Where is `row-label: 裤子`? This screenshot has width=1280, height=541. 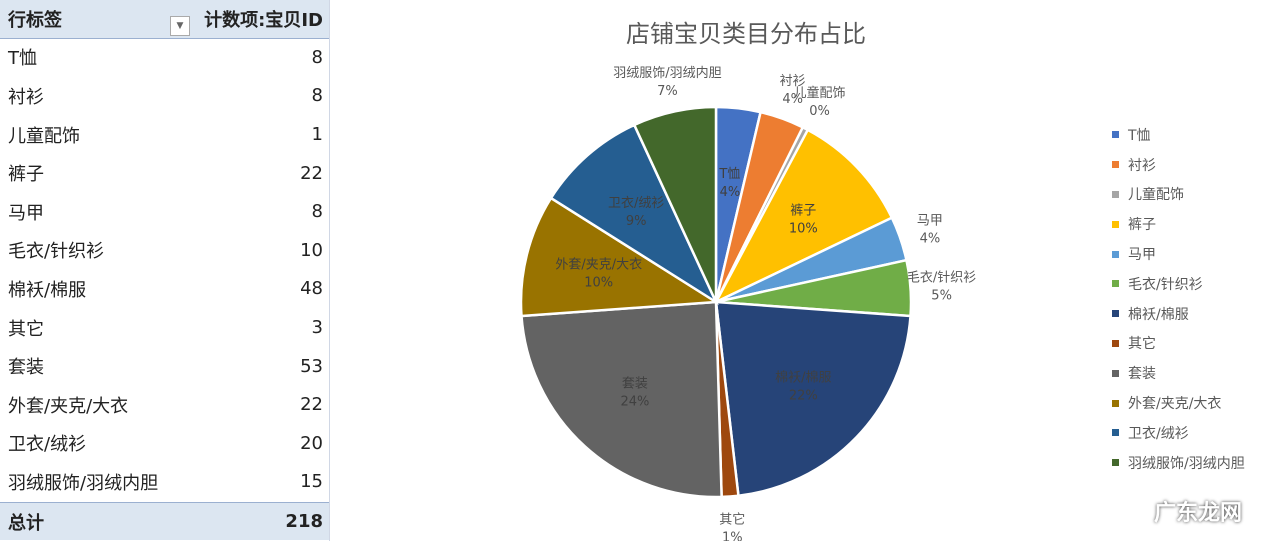 row-label: 裤子 is located at coordinates (26, 175).